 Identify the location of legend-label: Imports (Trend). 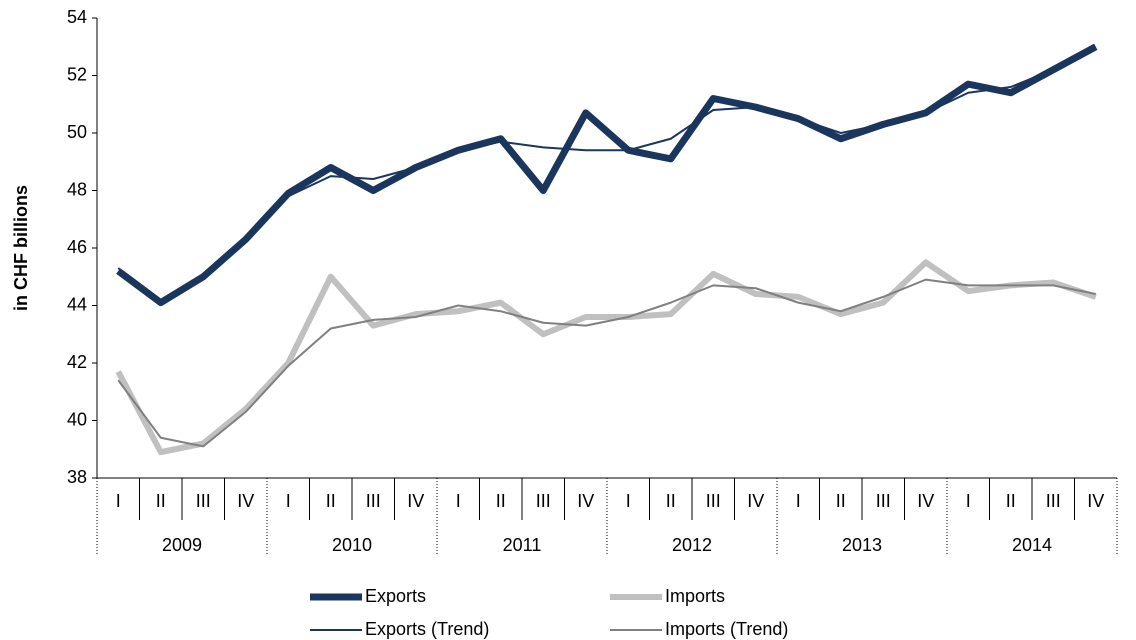
(726, 629).